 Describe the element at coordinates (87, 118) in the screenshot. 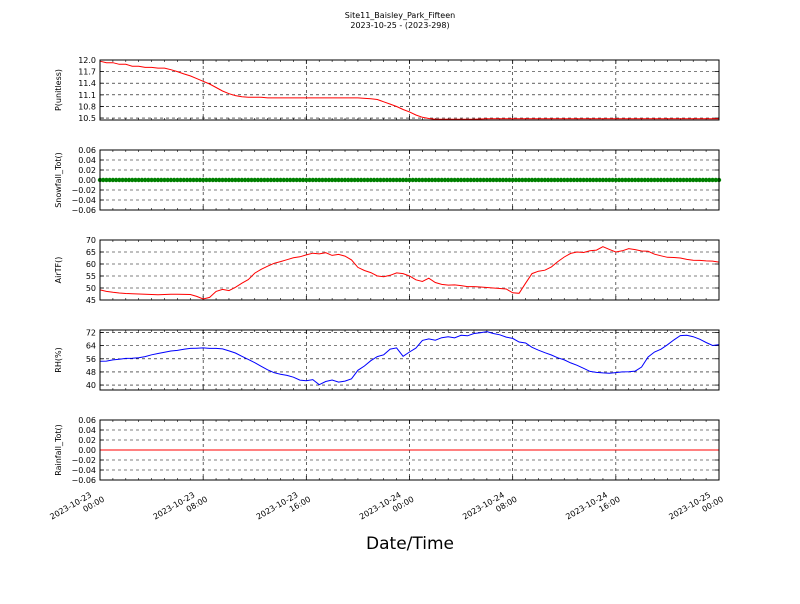

I see `panel-1-ytick-label: 10.5` at that location.